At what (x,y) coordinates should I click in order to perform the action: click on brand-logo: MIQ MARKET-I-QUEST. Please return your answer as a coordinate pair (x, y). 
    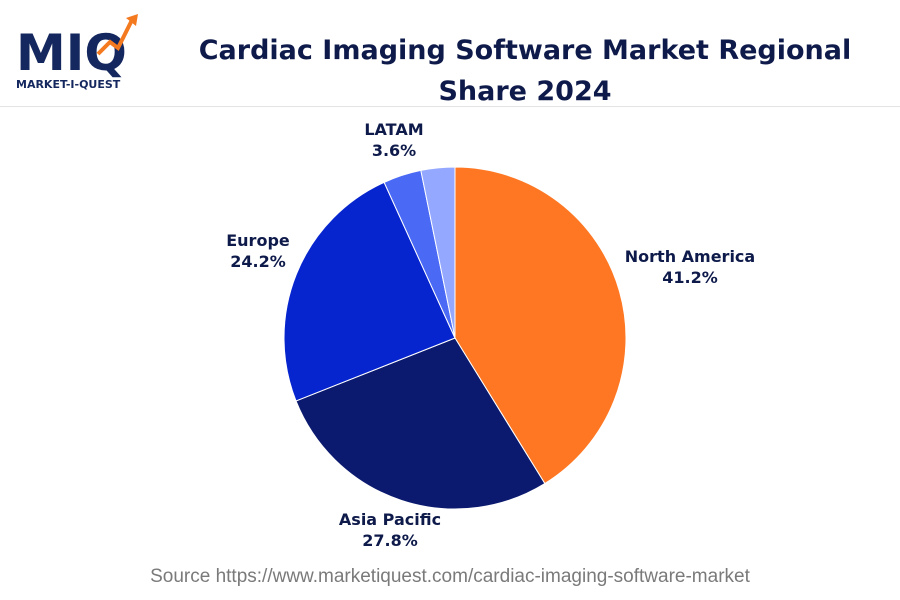
    Looking at the image, I should click on (79, 51).